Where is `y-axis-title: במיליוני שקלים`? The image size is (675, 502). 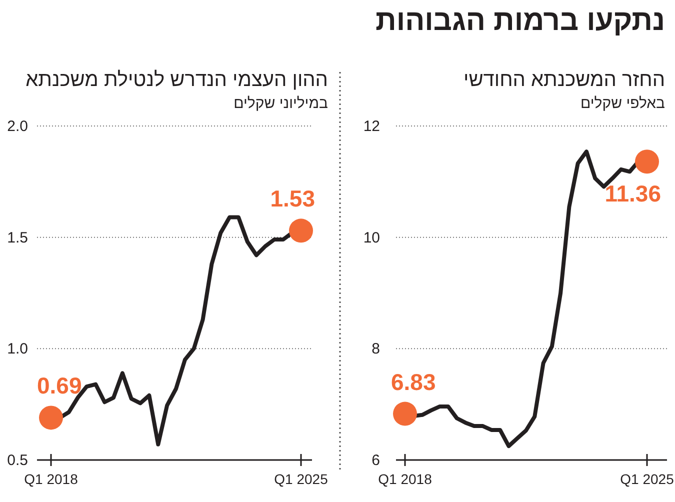
y-axis-title: במיליוני שקלים is located at coordinates (281, 103).